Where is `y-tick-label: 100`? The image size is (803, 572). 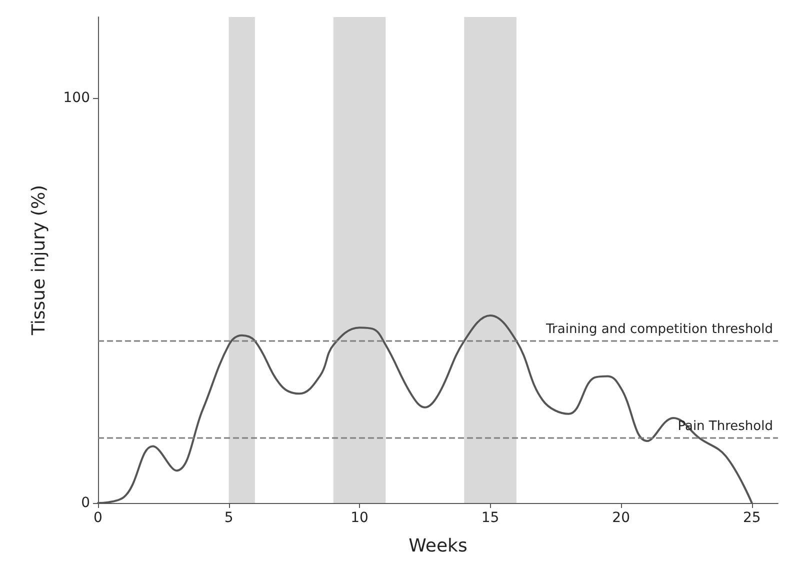
y-tick-label: 100 is located at coordinates (76, 98).